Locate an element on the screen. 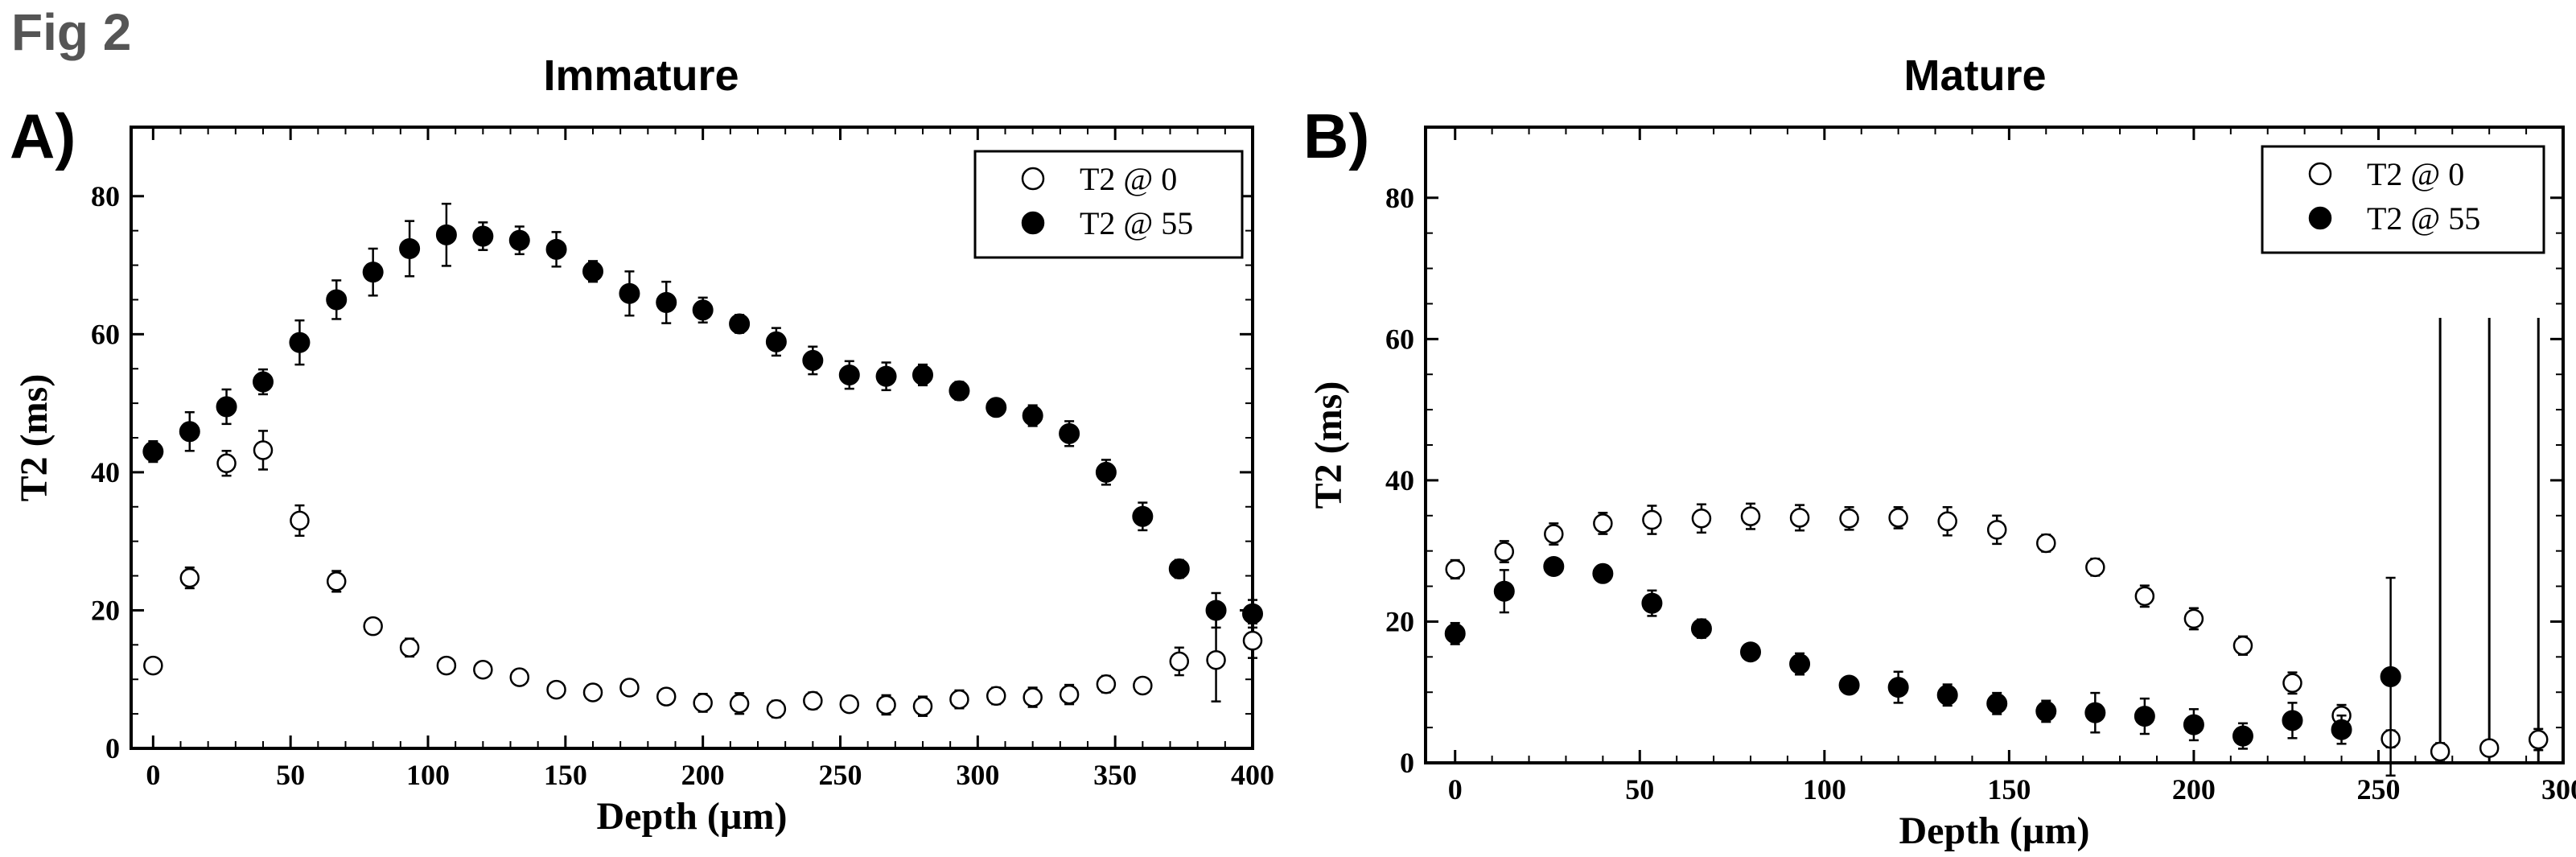 The image size is (2576, 857). panel-a-letter: A) is located at coordinates (43, 136).